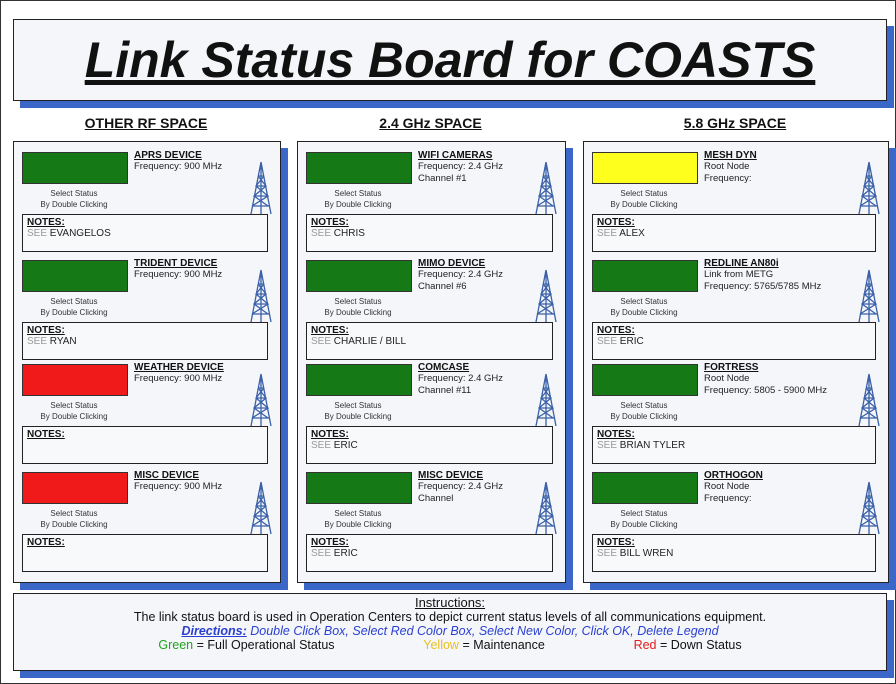 This screenshot has height=684, width=896. What do you see at coordinates (733, 475) in the screenshot?
I see `device-name: ORTHOGON` at bounding box center [733, 475].